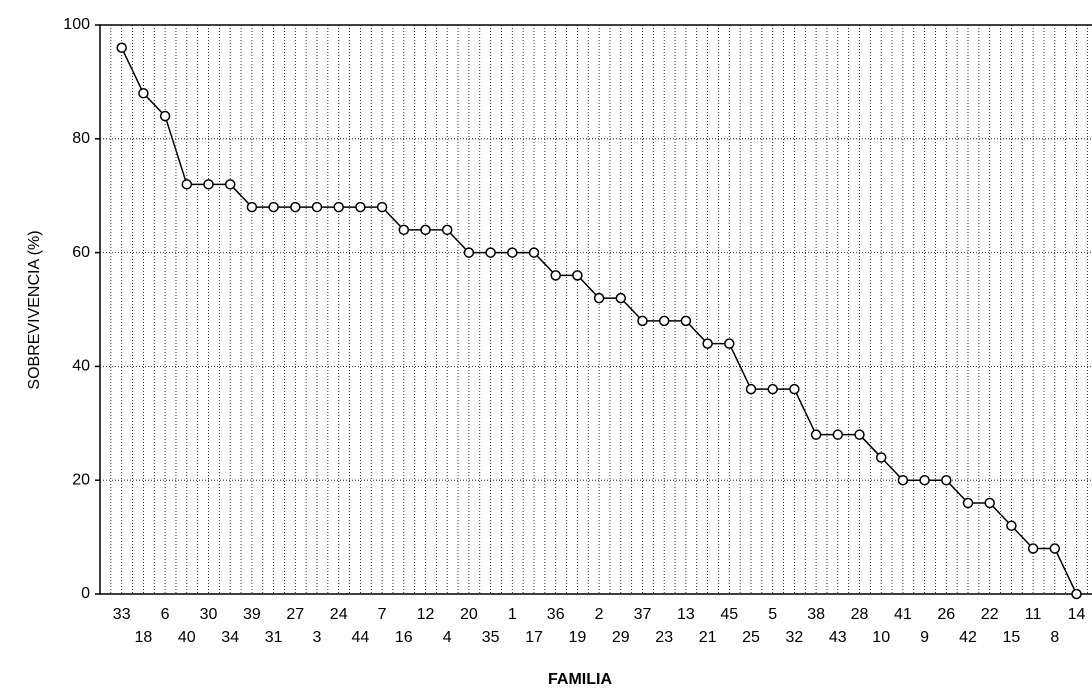 The image size is (1092, 690). What do you see at coordinates (491, 637) in the screenshot?
I see `x-tick-label: 35` at bounding box center [491, 637].